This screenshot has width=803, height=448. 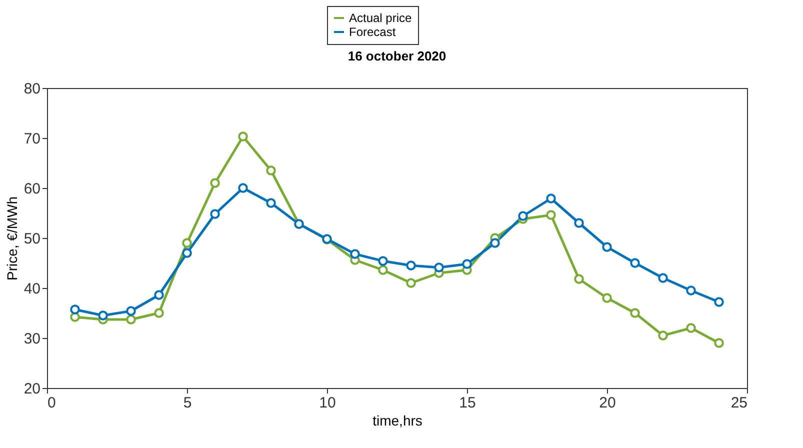 What do you see at coordinates (52, 403) in the screenshot?
I see `x-tick-label: 0` at bounding box center [52, 403].